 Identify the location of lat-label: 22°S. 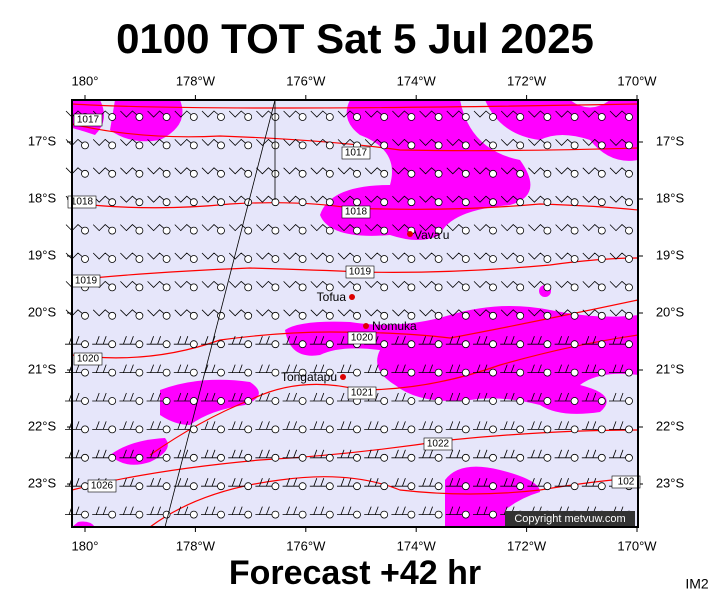
(42, 425).